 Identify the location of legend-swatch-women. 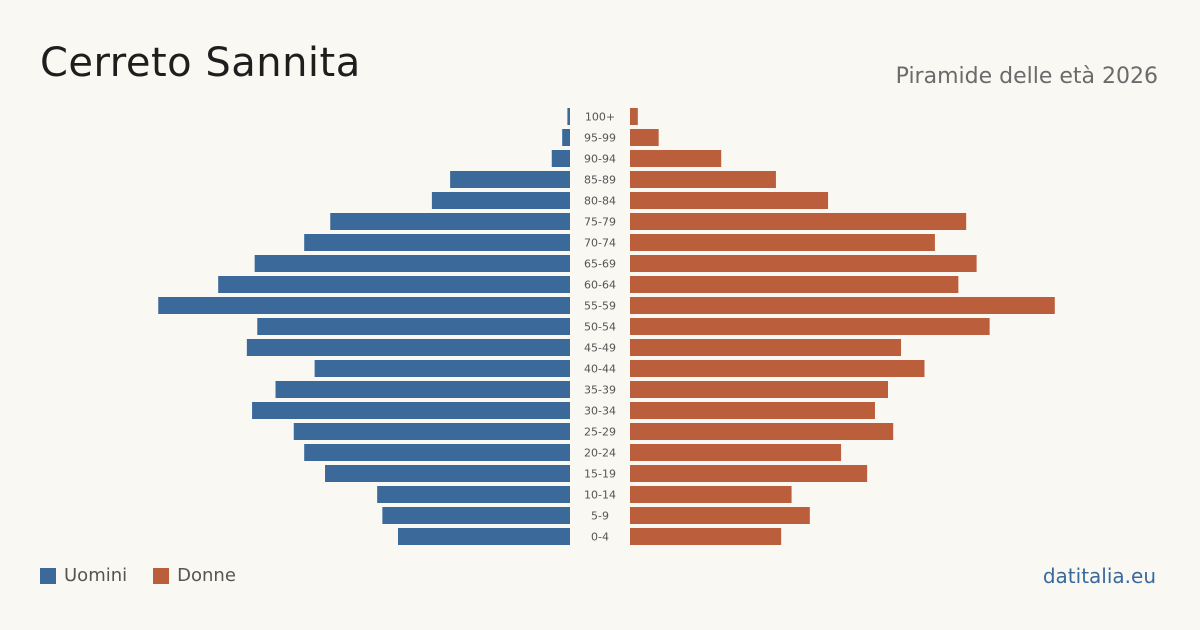
(161, 575).